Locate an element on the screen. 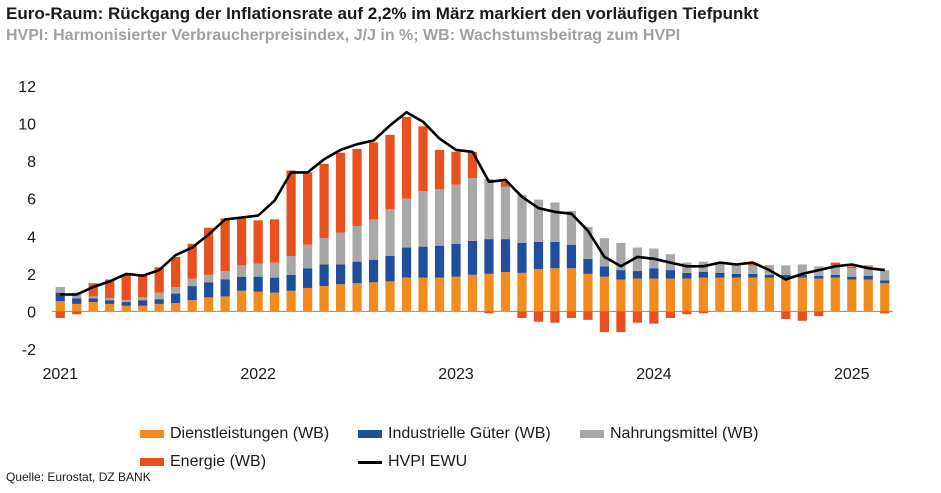 This screenshot has width=941, height=493. y-tick-label: 0 is located at coordinates (31, 312).